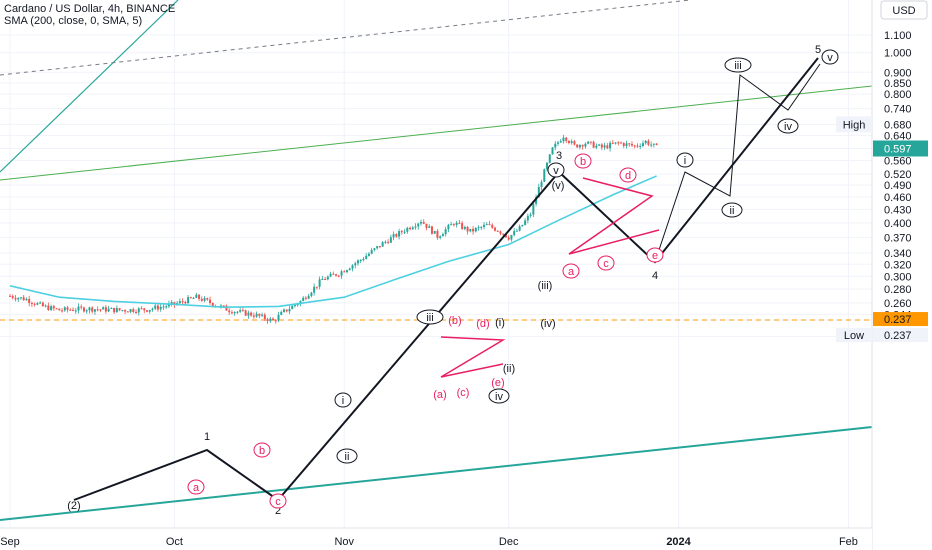  What do you see at coordinates (737, 163) in the screenshot?
I see `wave-projection-path` at bounding box center [737, 163].